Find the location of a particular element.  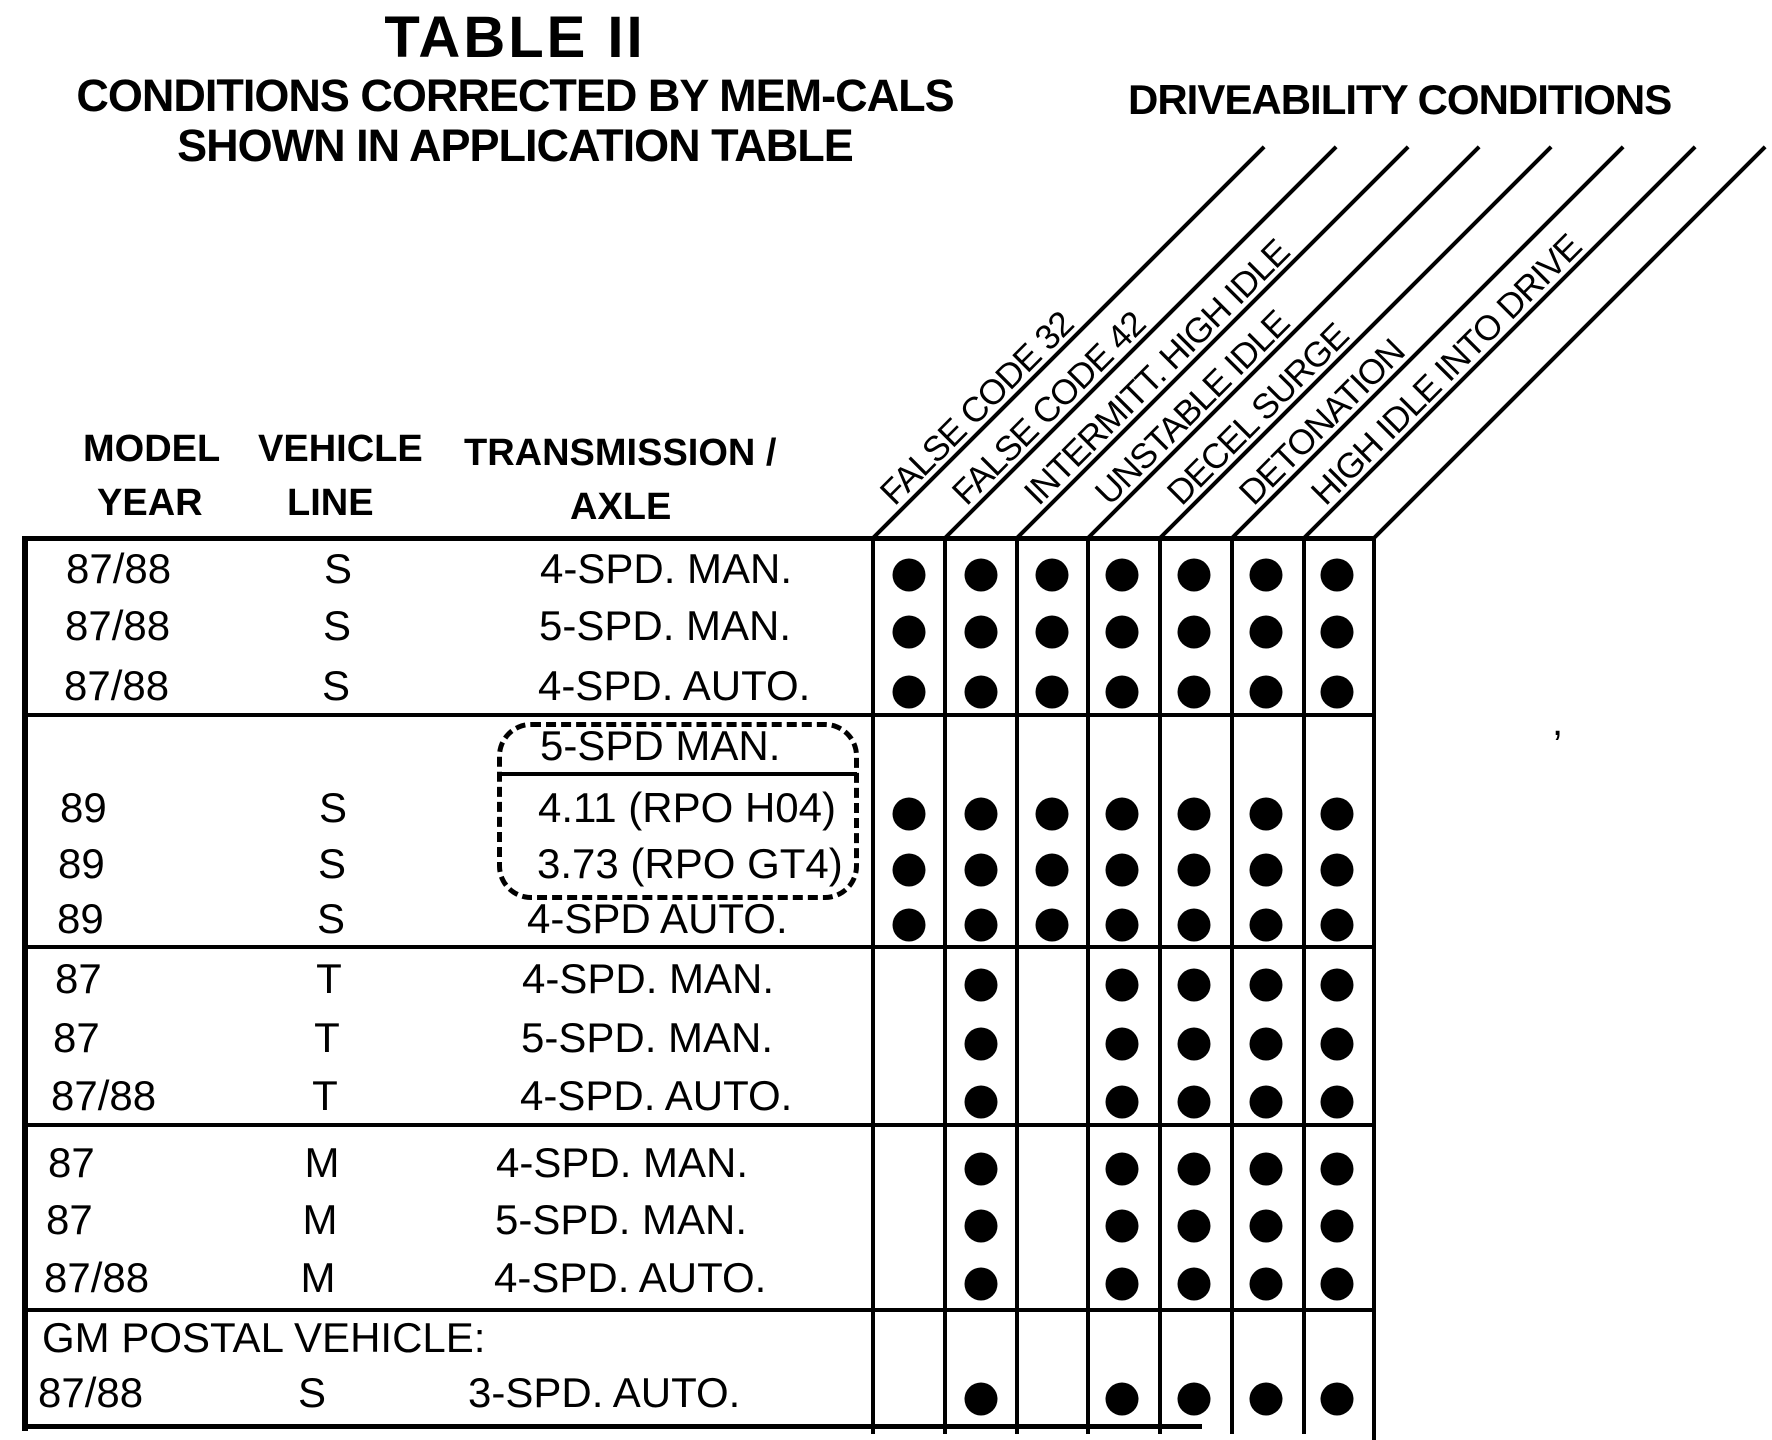

boxed-header-cell: 5-SPD MAN. is located at coordinates (660, 746).